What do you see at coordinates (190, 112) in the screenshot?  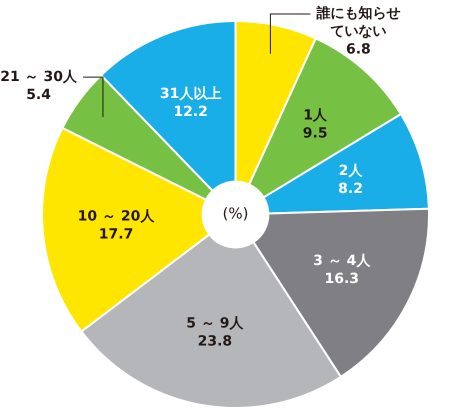 I see `data-label: 12.2` at bounding box center [190, 112].